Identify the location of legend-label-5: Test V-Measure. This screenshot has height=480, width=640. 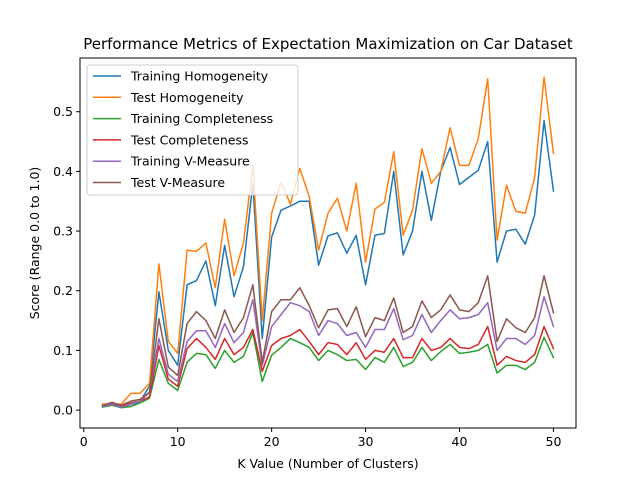
(177, 182).